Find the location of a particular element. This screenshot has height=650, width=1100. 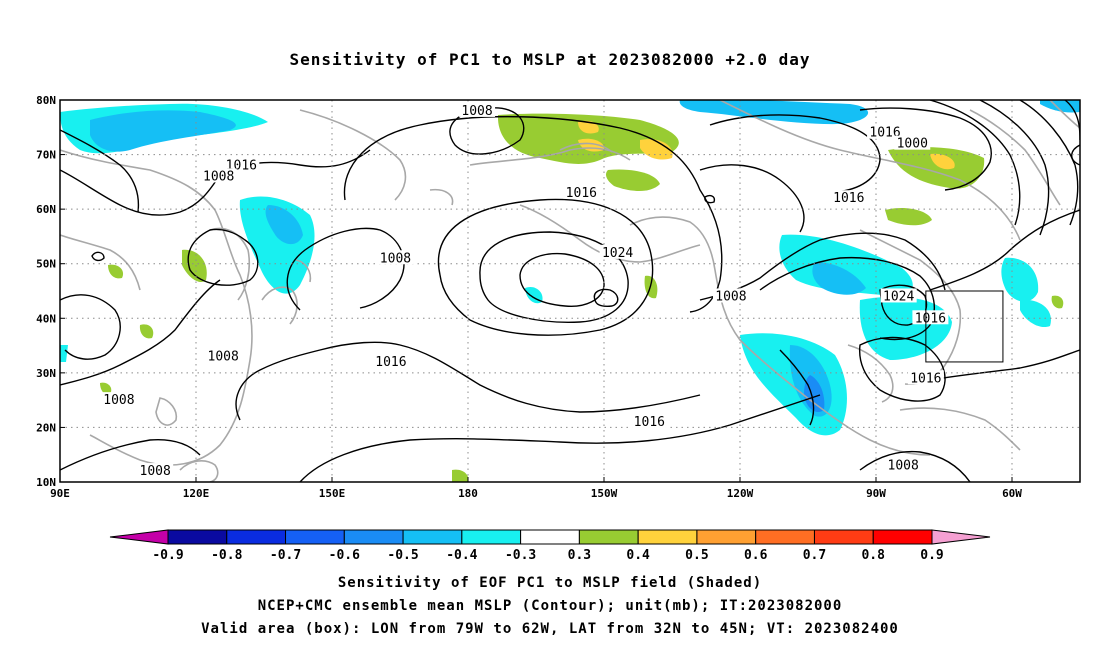

colorbar-tick-label: -0.8 is located at coordinates (226, 555).